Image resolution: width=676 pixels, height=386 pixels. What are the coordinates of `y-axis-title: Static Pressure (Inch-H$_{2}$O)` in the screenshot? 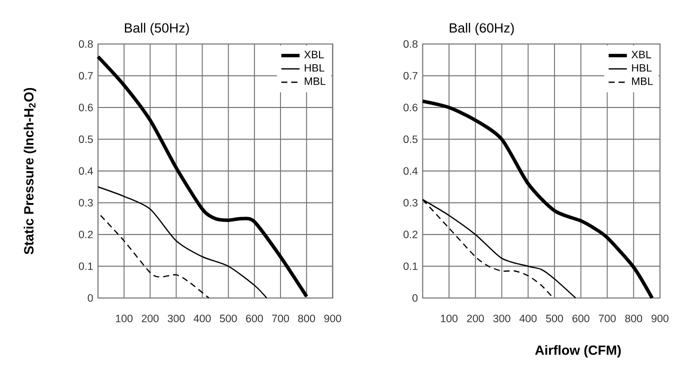 It's located at (30, 171).